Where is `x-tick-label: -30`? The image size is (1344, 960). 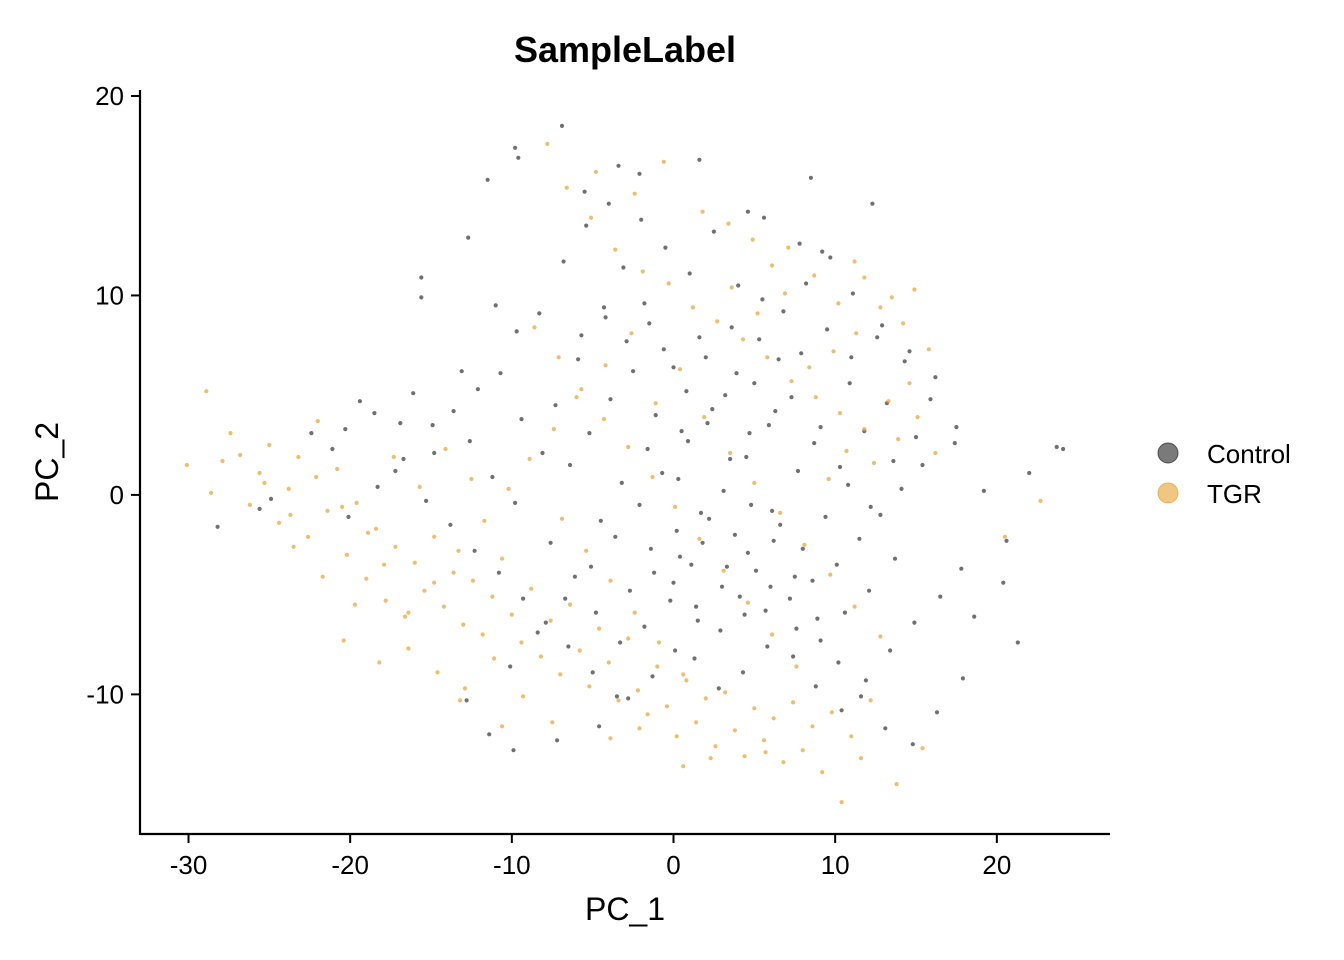 x-tick-label: -30 is located at coordinates (189, 865).